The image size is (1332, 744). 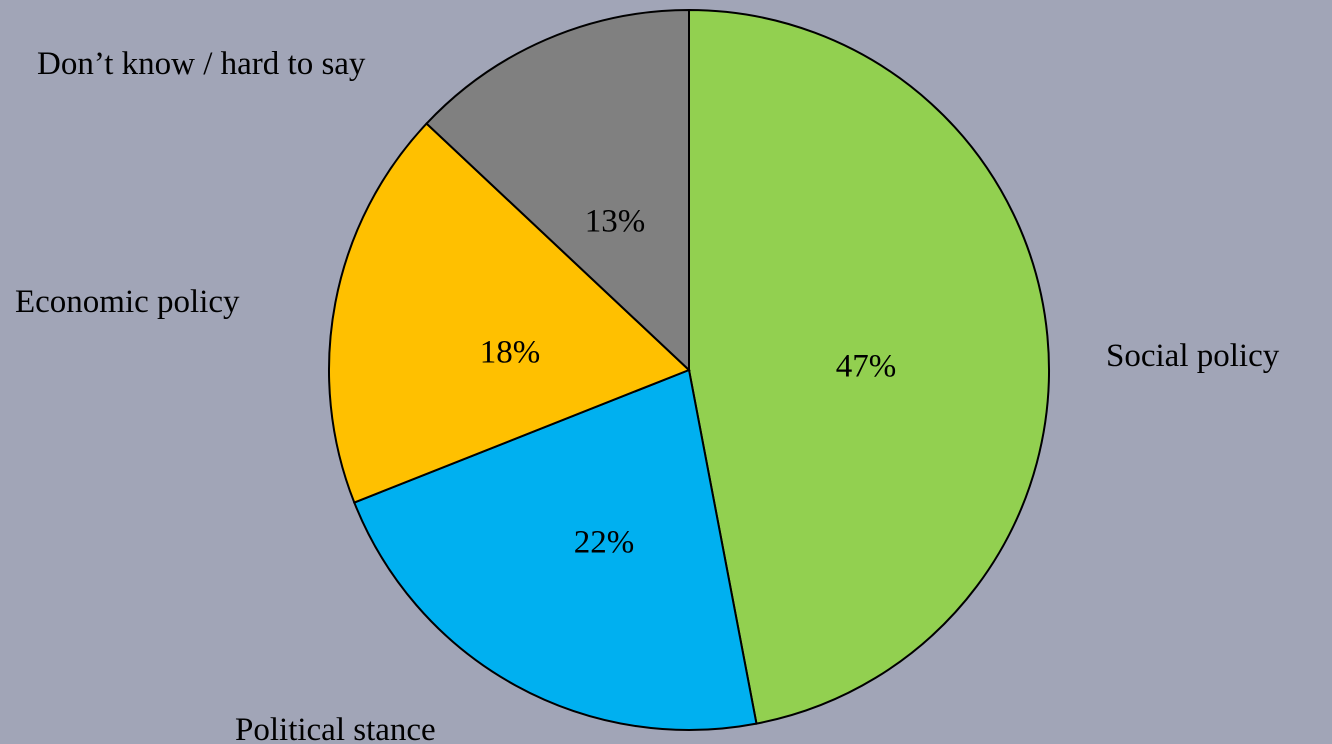 I want to click on data-label-political-stance: 22%, so click(x=604, y=543).